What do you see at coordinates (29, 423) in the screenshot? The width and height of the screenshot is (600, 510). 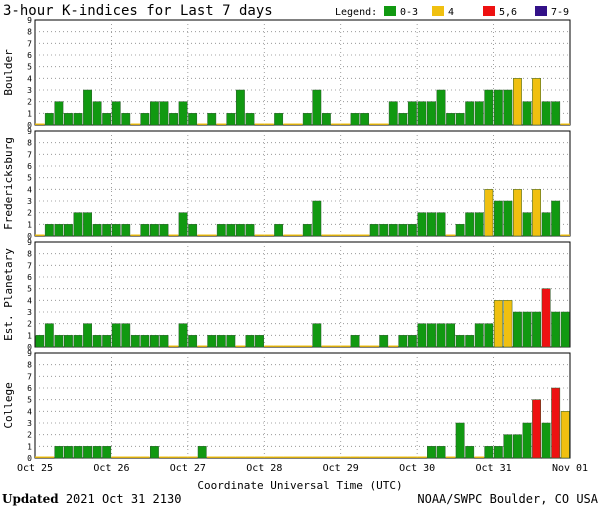 I see `y-tick-label: 3` at bounding box center [29, 423].